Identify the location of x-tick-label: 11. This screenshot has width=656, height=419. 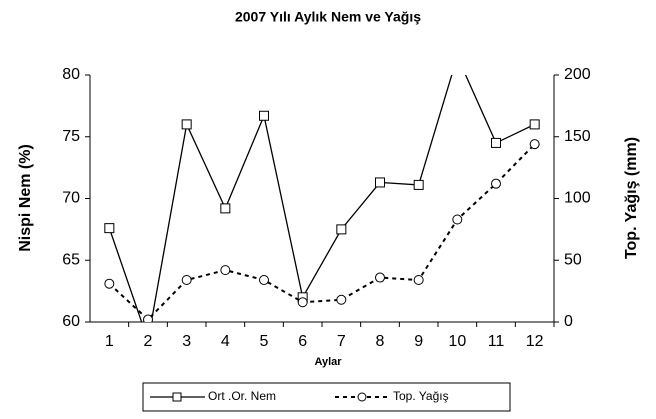
(496, 341).